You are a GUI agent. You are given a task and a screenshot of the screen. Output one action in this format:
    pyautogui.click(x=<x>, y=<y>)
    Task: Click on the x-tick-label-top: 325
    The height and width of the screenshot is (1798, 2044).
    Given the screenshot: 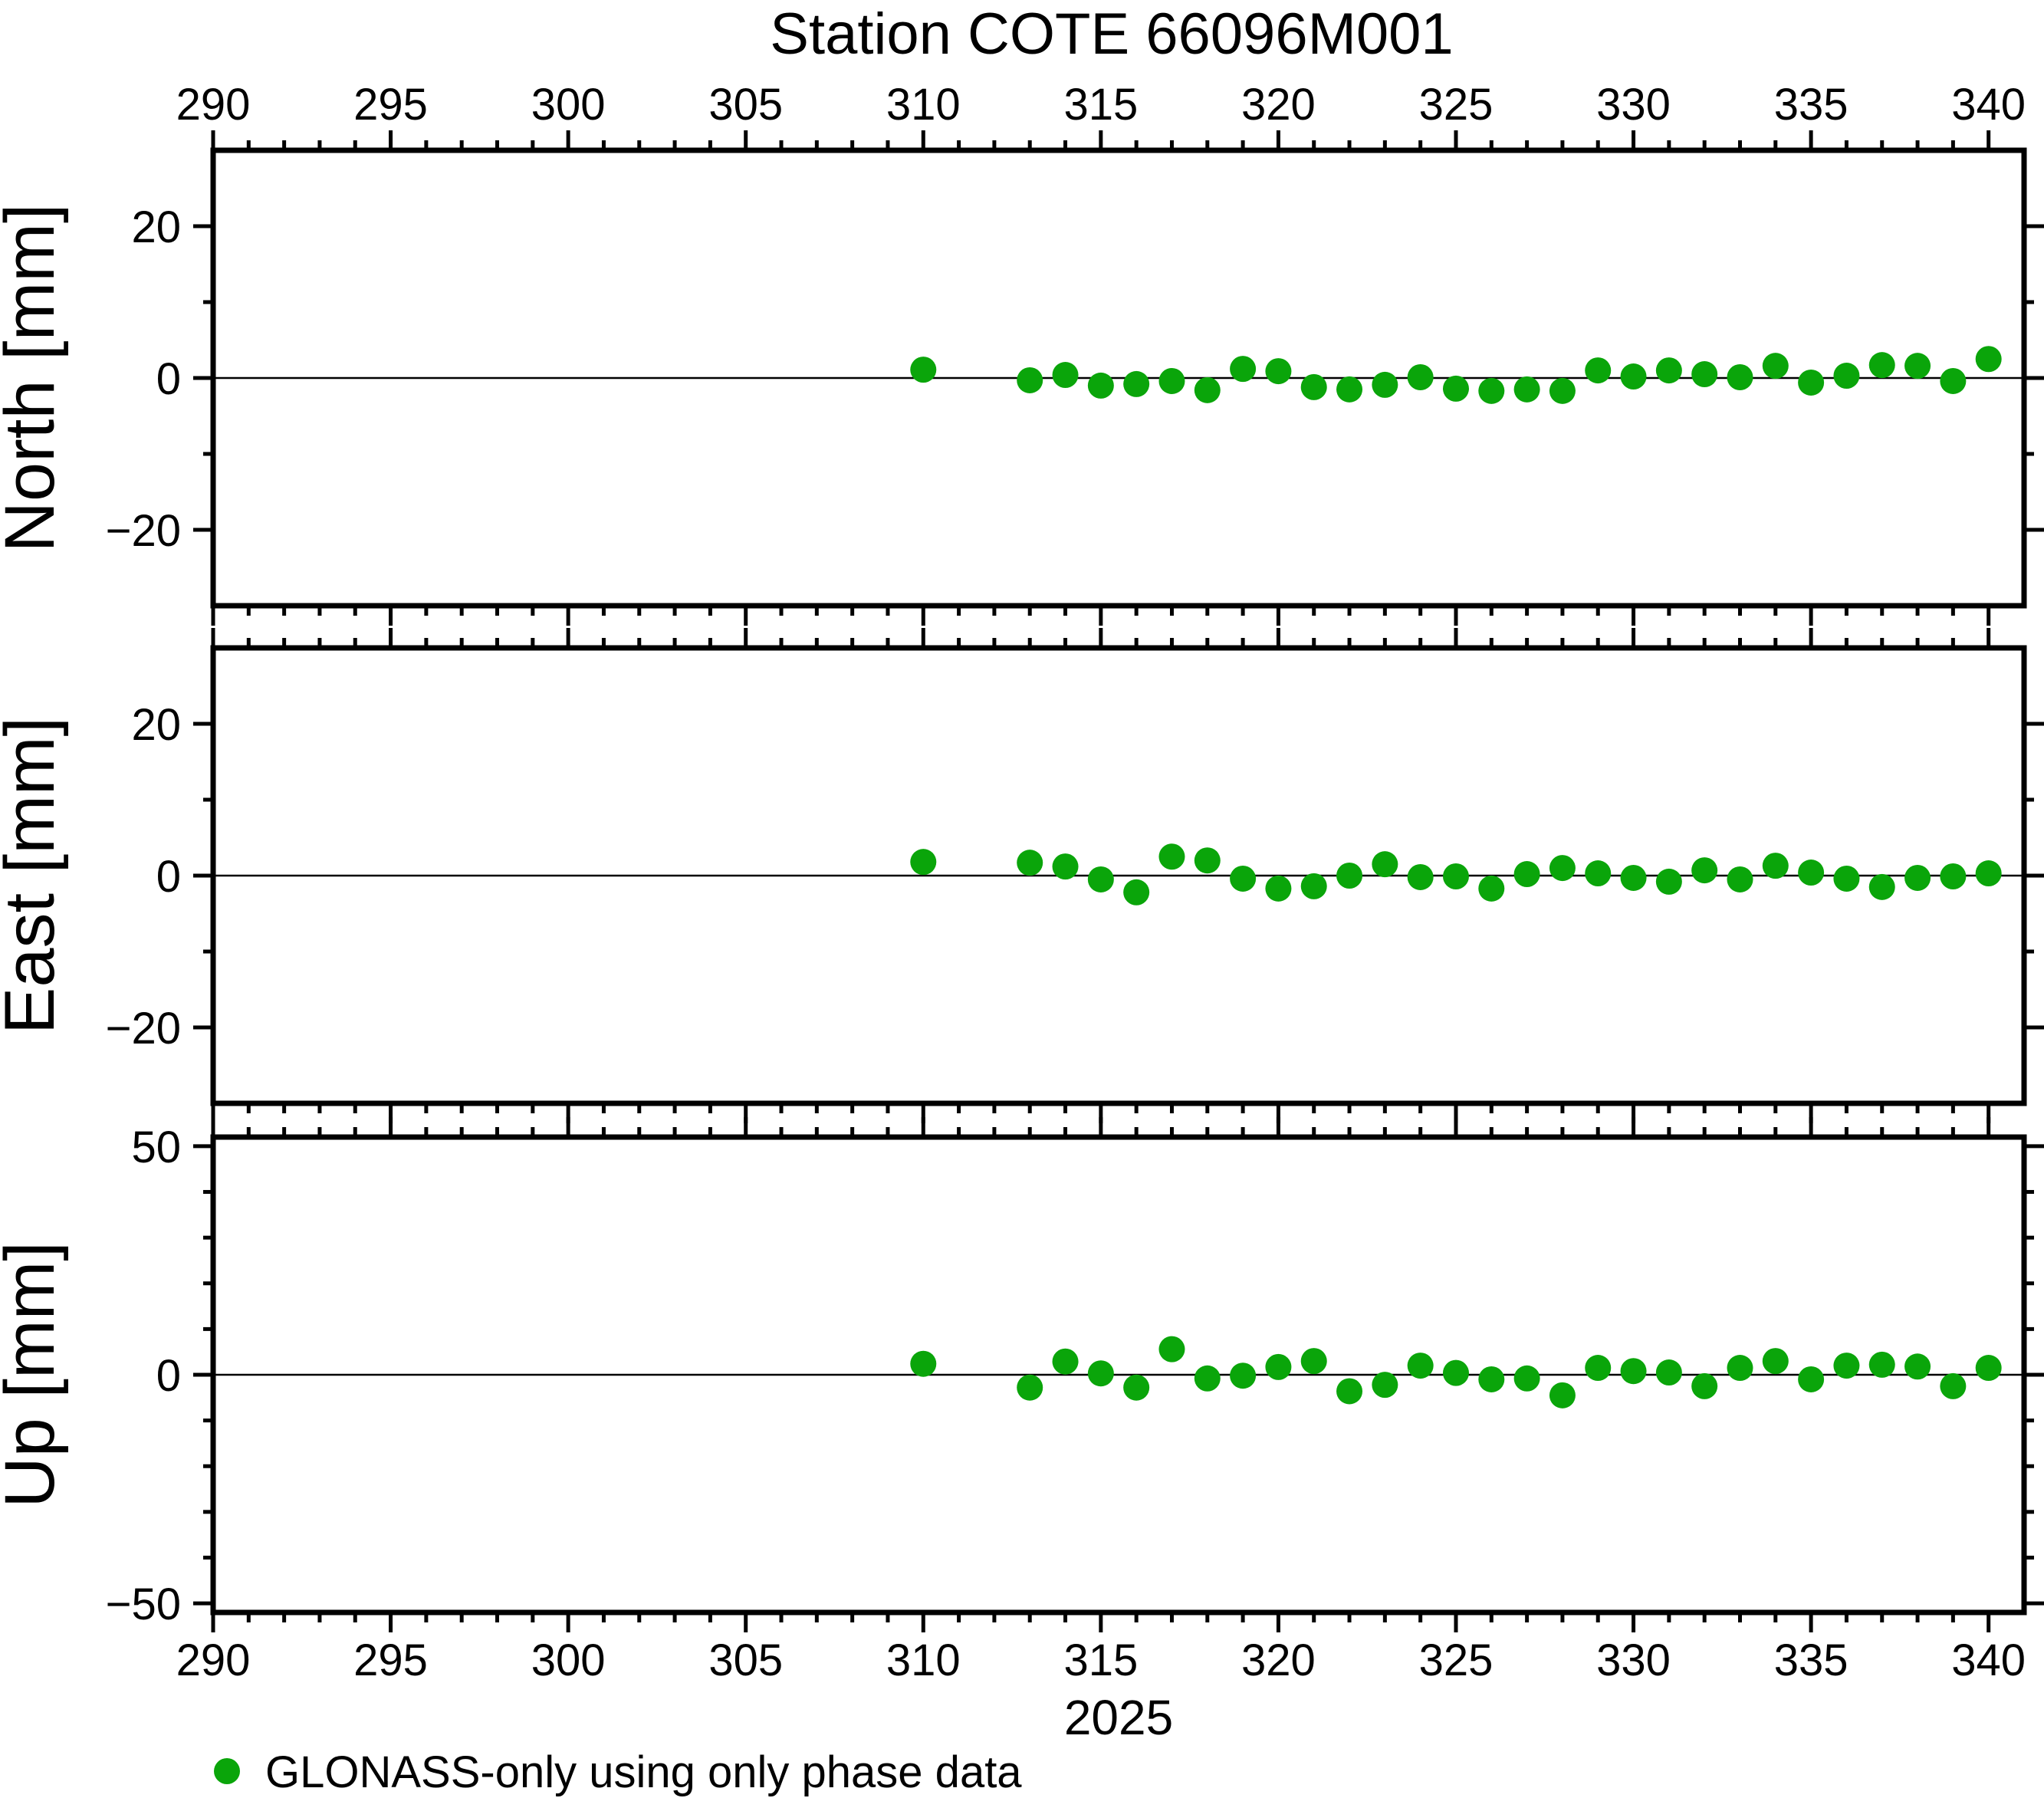 What is the action you would take?
    pyautogui.click(x=1456, y=105)
    